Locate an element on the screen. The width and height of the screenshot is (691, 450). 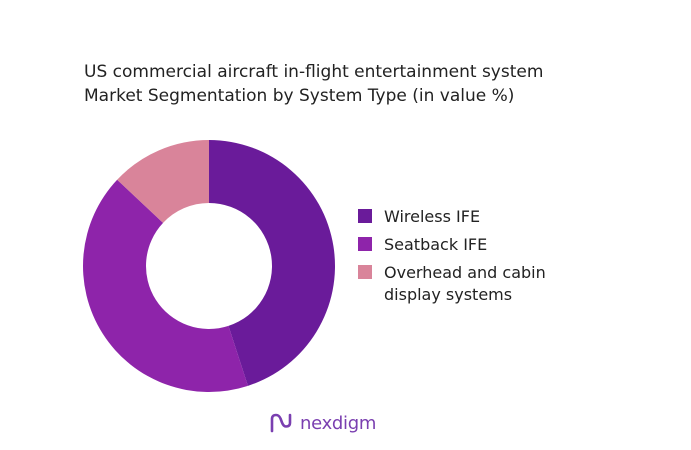
legend-label: Wireless IFE is located at coordinates (432, 216).